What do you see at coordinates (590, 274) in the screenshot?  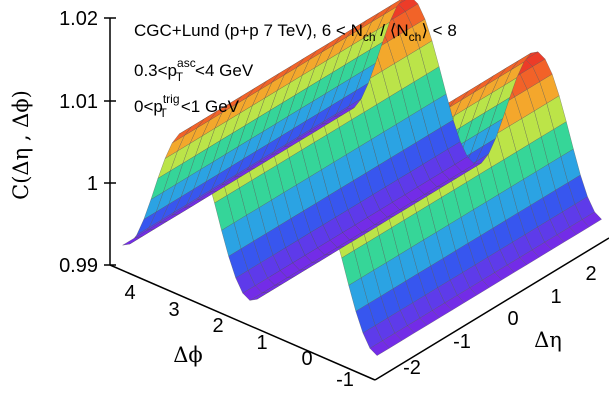 I see `y-tick-label: 2` at bounding box center [590, 274].